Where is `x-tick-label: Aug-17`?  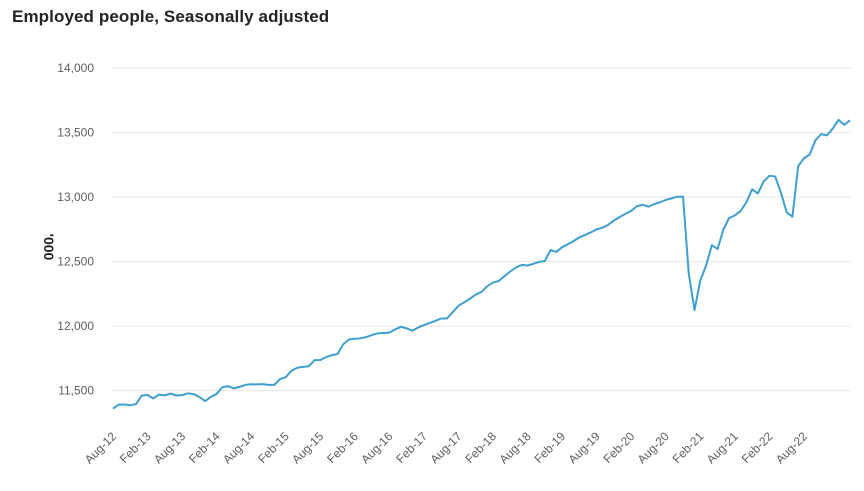
x-tick-label: Aug-17 is located at coordinates (445, 447).